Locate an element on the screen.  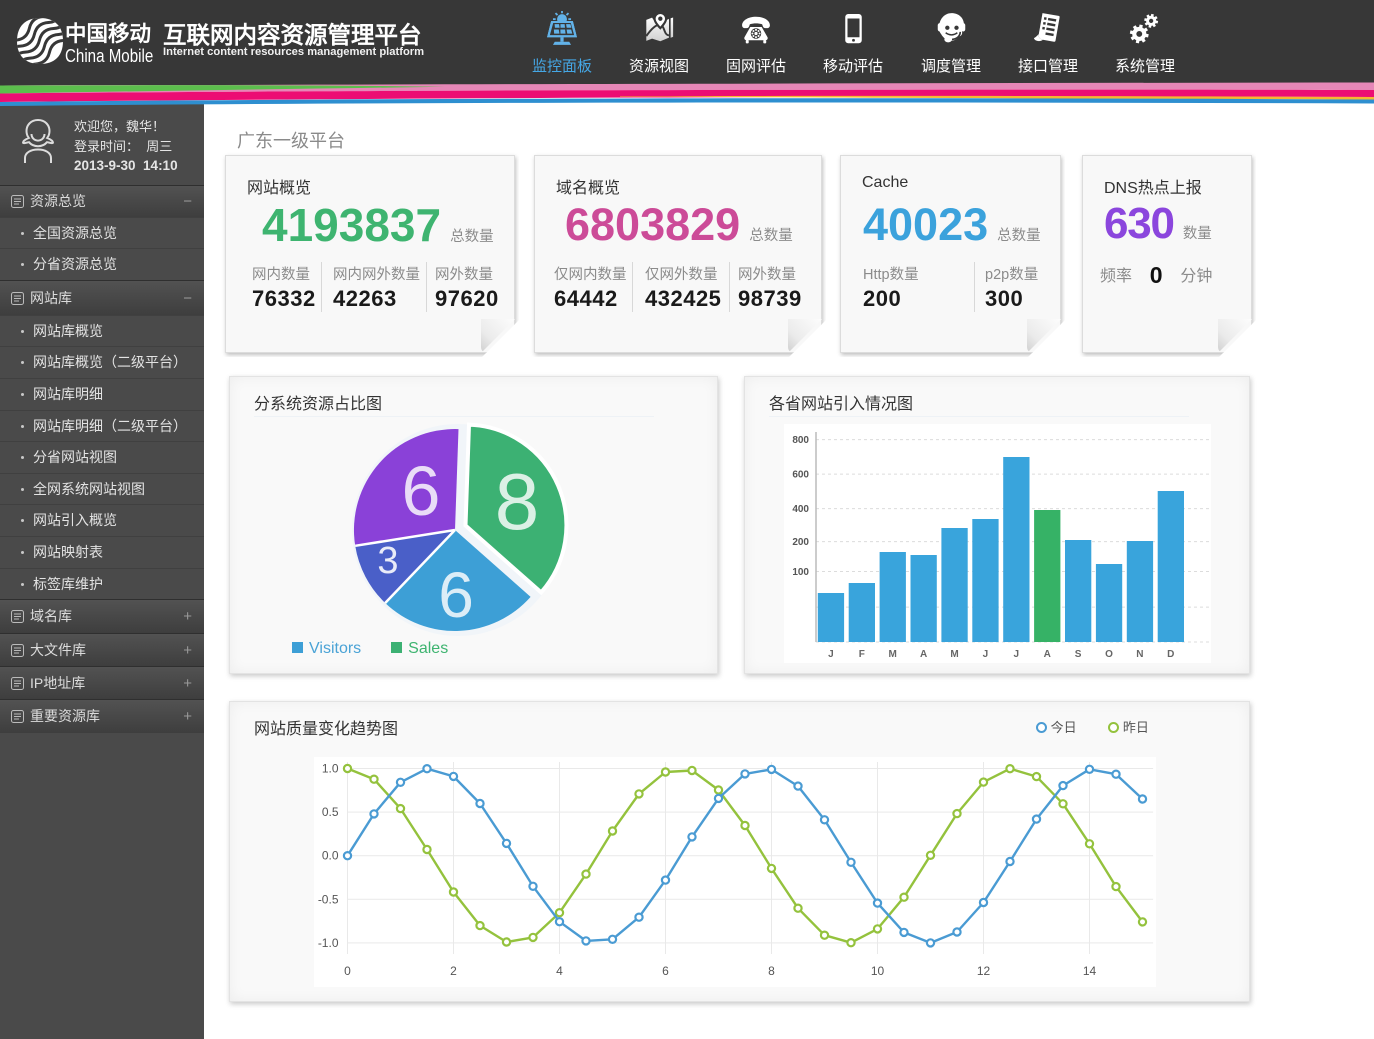
svg-text: 200 is located at coordinates (800, 542).